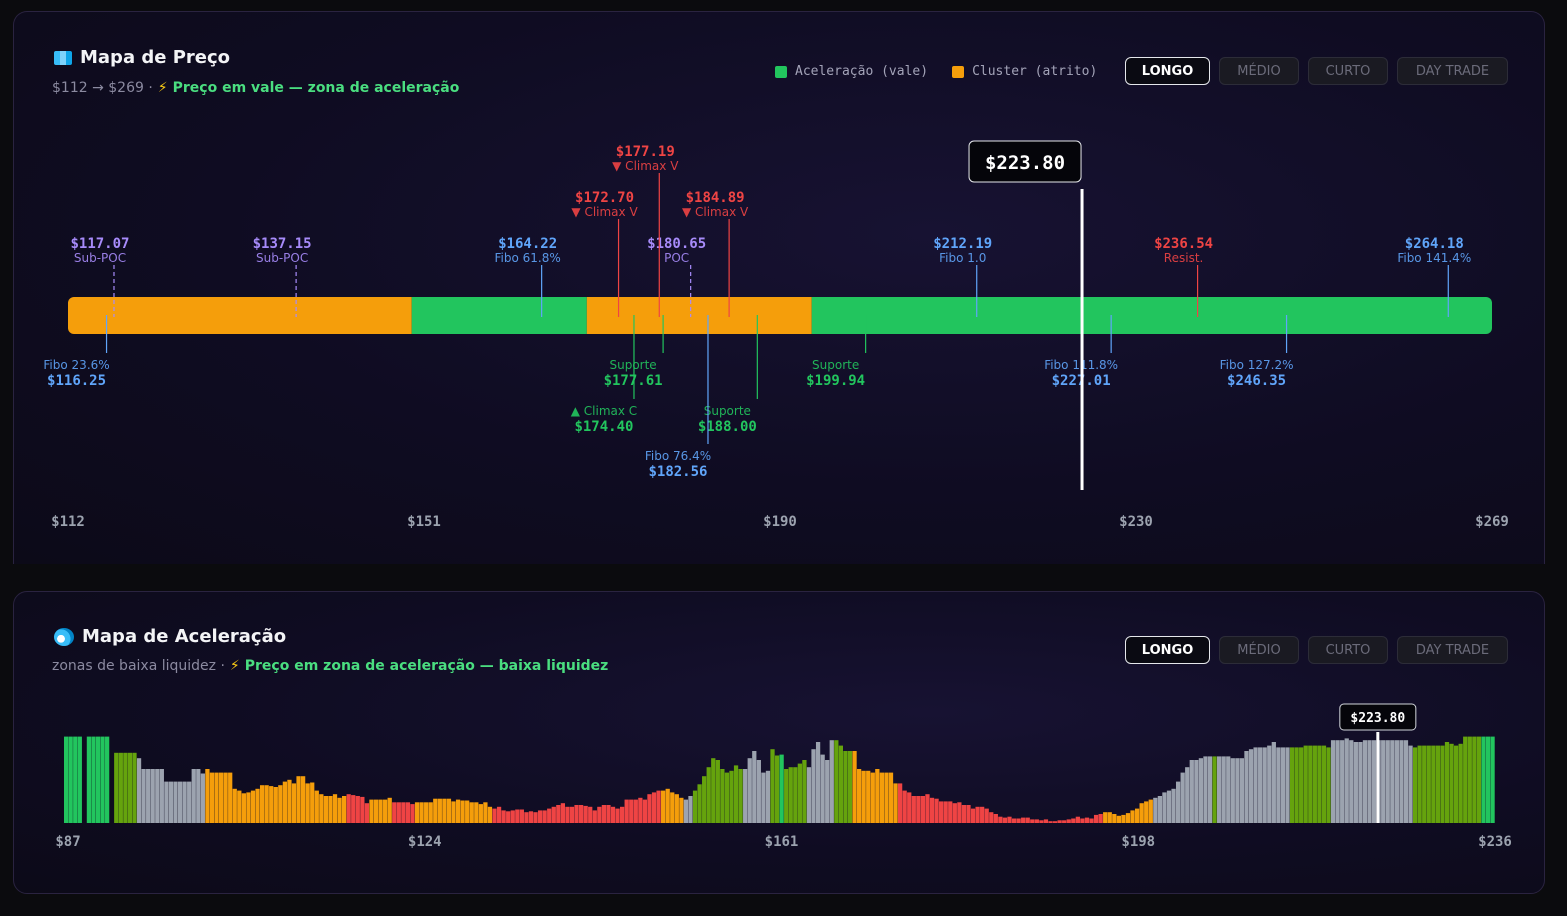 The width and height of the screenshot is (1567, 916). I want to click on legend-swatch-green, so click(781, 71).